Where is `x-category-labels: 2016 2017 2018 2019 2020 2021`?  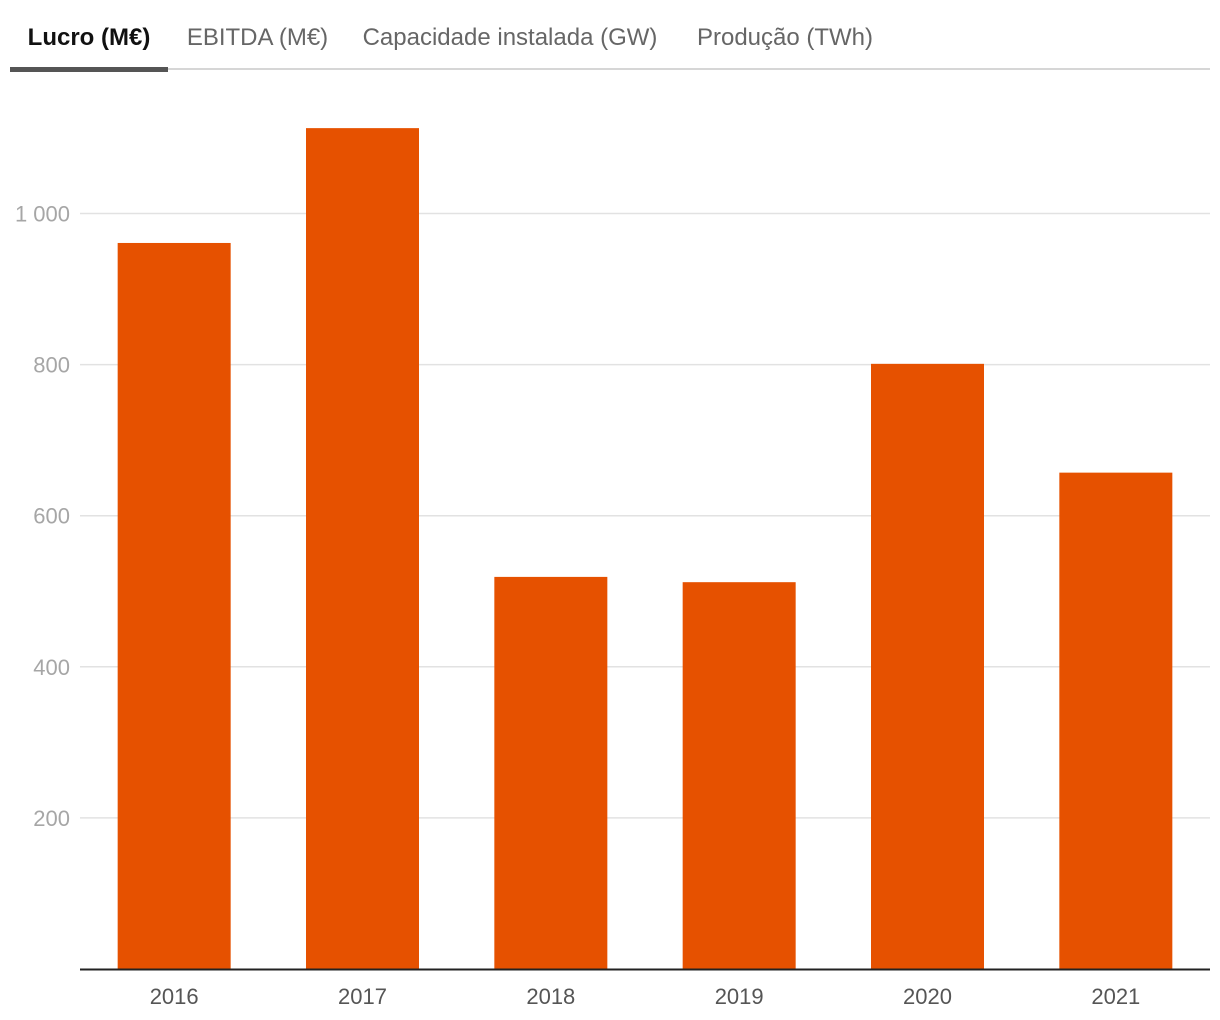
x-category-labels: 2016 2017 2018 2019 2020 2021 is located at coordinates (645, 996).